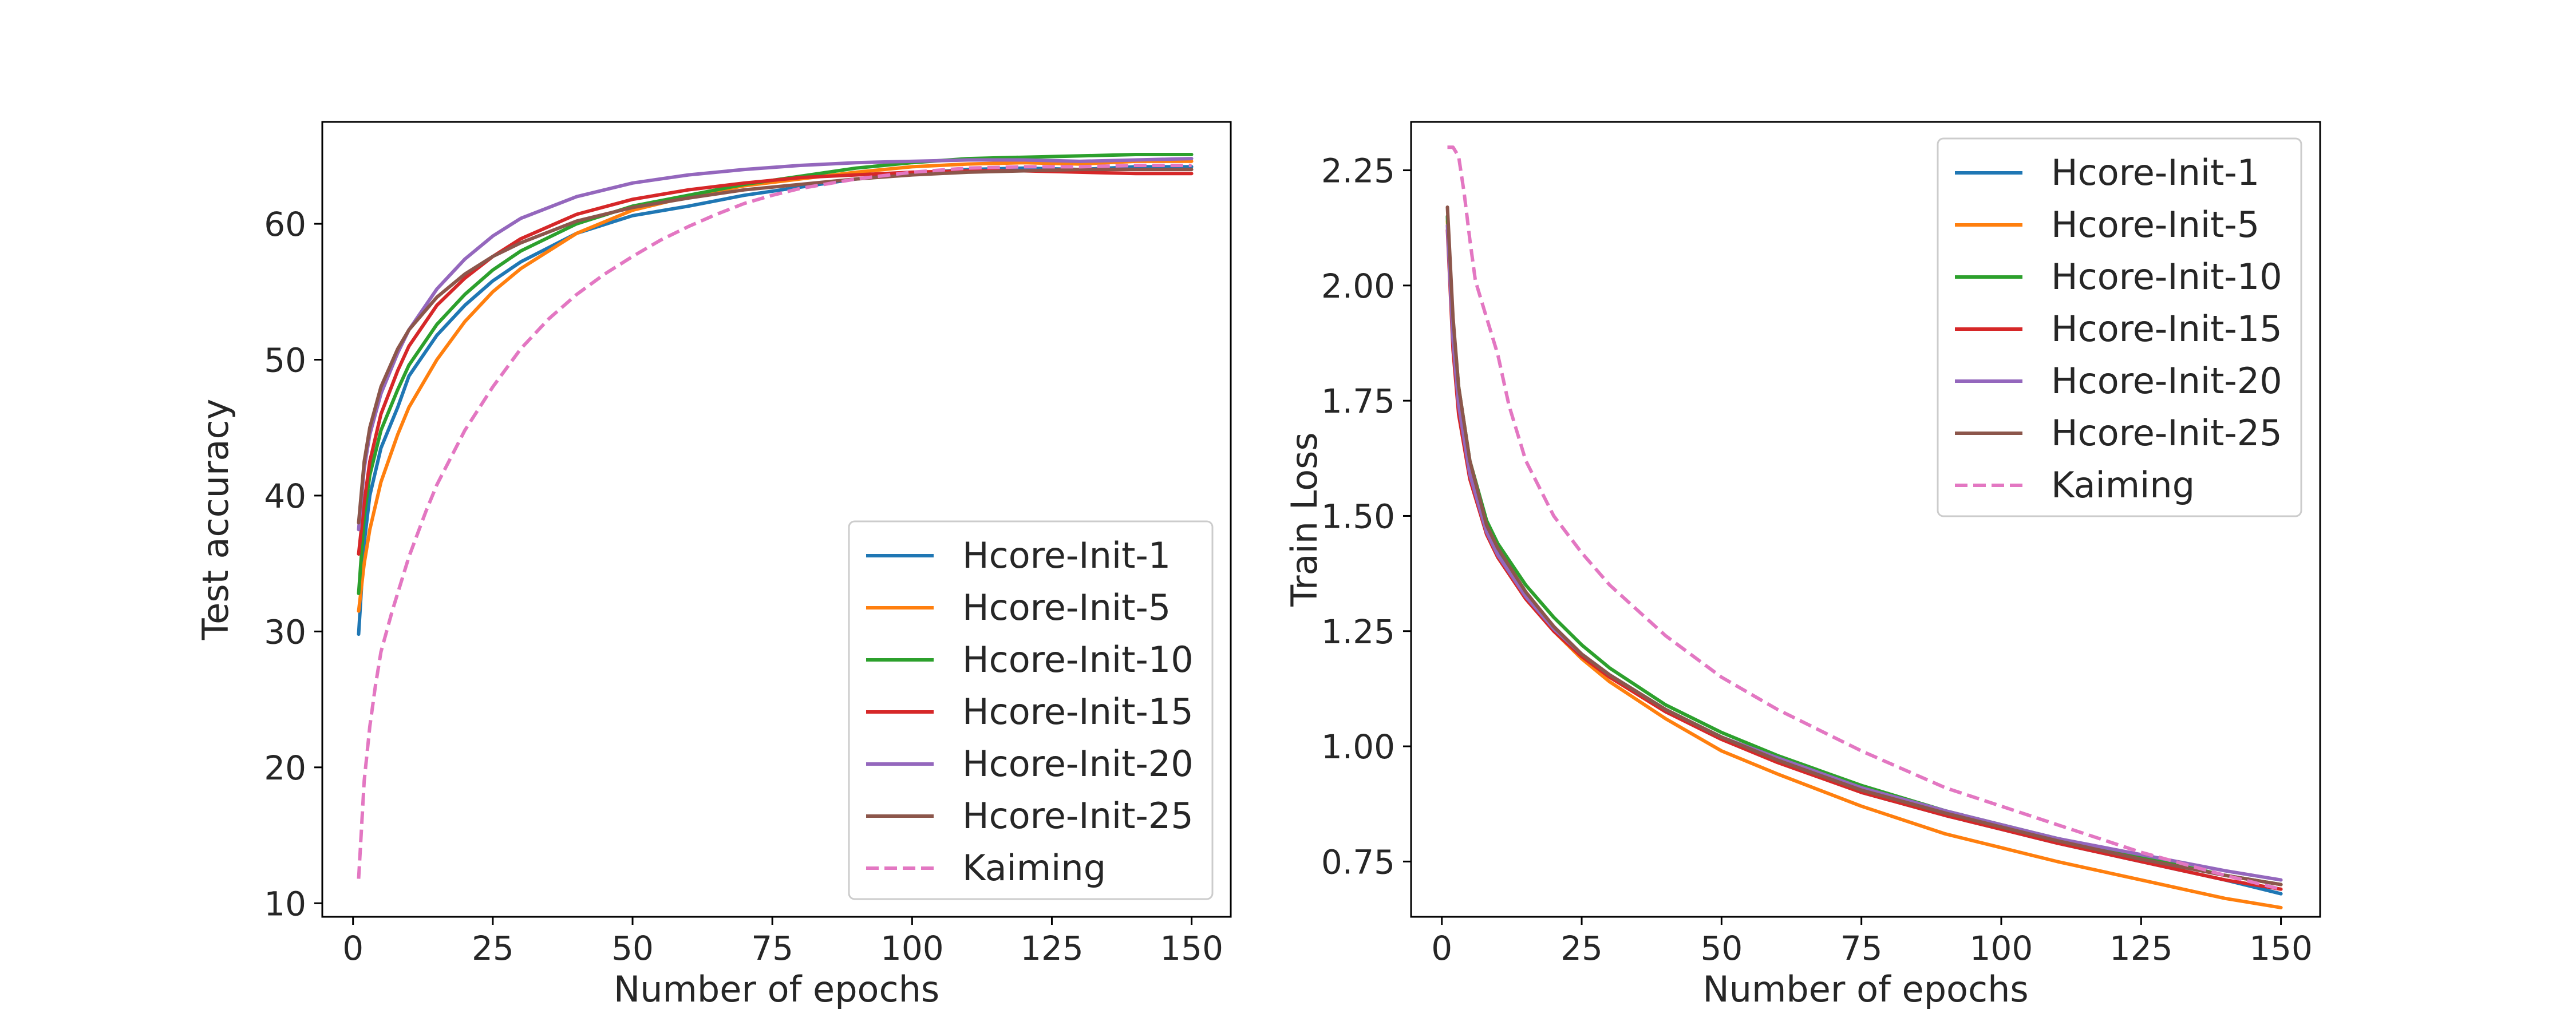 This screenshot has width=2576, height=1033. What do you see at coordinates (1358, 401) in the screenshot?
I see `y-tick-label: 1.75` at bounding box center [1358, 401].